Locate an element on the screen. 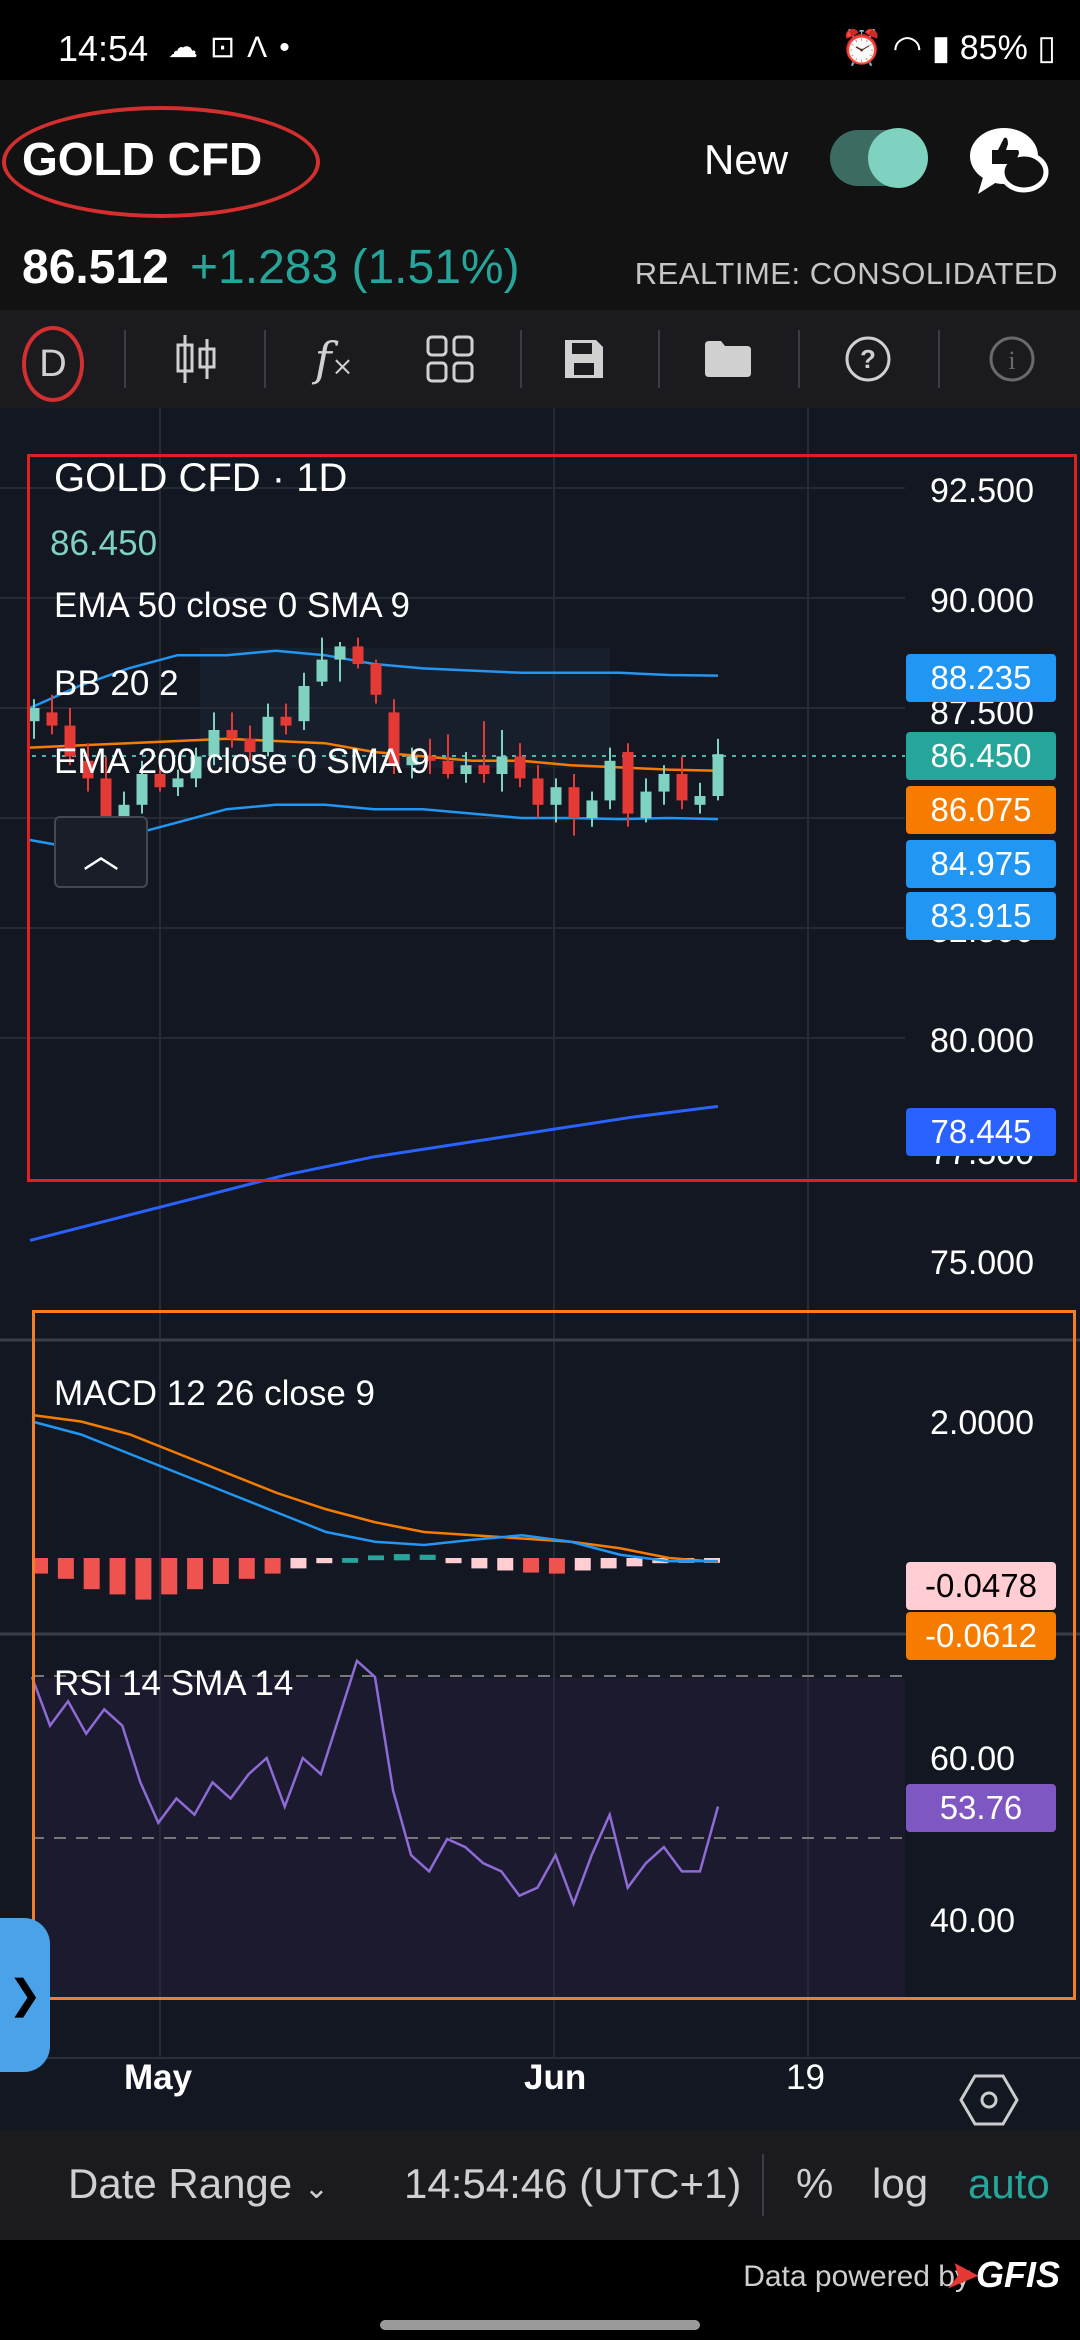 The height and width of the screenshot is (2340, 1080). bottom-bar: Date Range ⌄ 14:54:46 (UTC+1) % log auto is located at coordinates (540, 2185).